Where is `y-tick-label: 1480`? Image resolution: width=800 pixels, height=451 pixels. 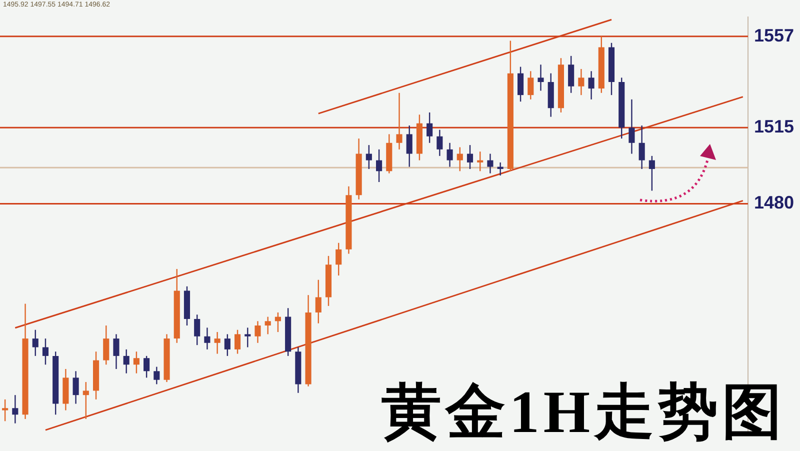
y-tick-label: 1480 is located at coordinates (774, 202).